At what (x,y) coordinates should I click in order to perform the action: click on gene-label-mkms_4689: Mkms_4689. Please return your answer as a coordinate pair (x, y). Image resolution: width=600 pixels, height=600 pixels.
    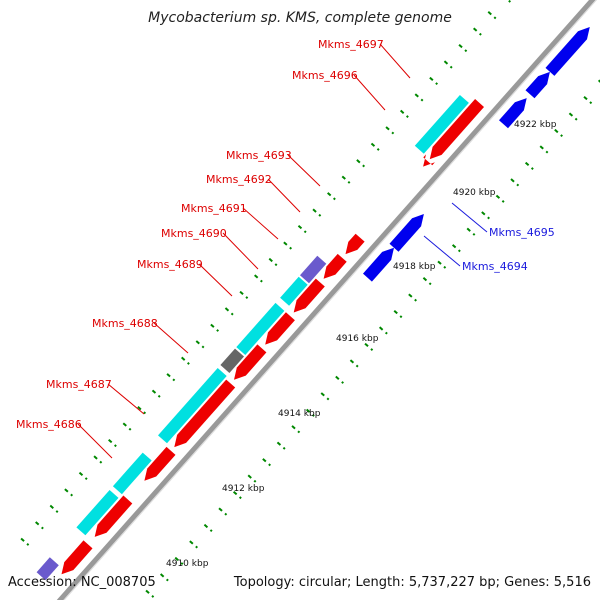
    Looking at the image, I should click on (170, 264).